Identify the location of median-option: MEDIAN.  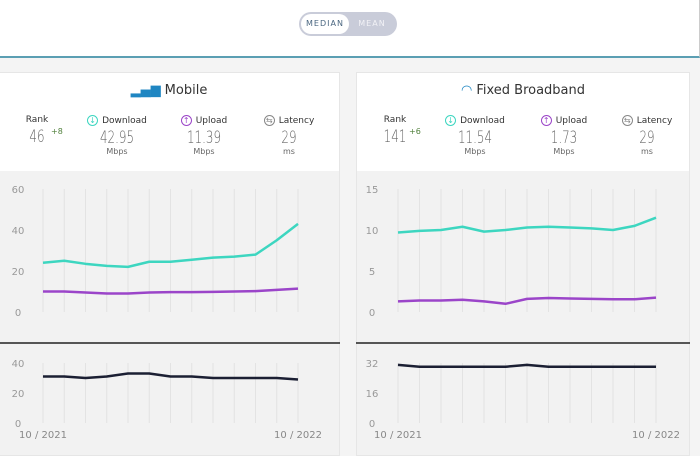
(325, 24).